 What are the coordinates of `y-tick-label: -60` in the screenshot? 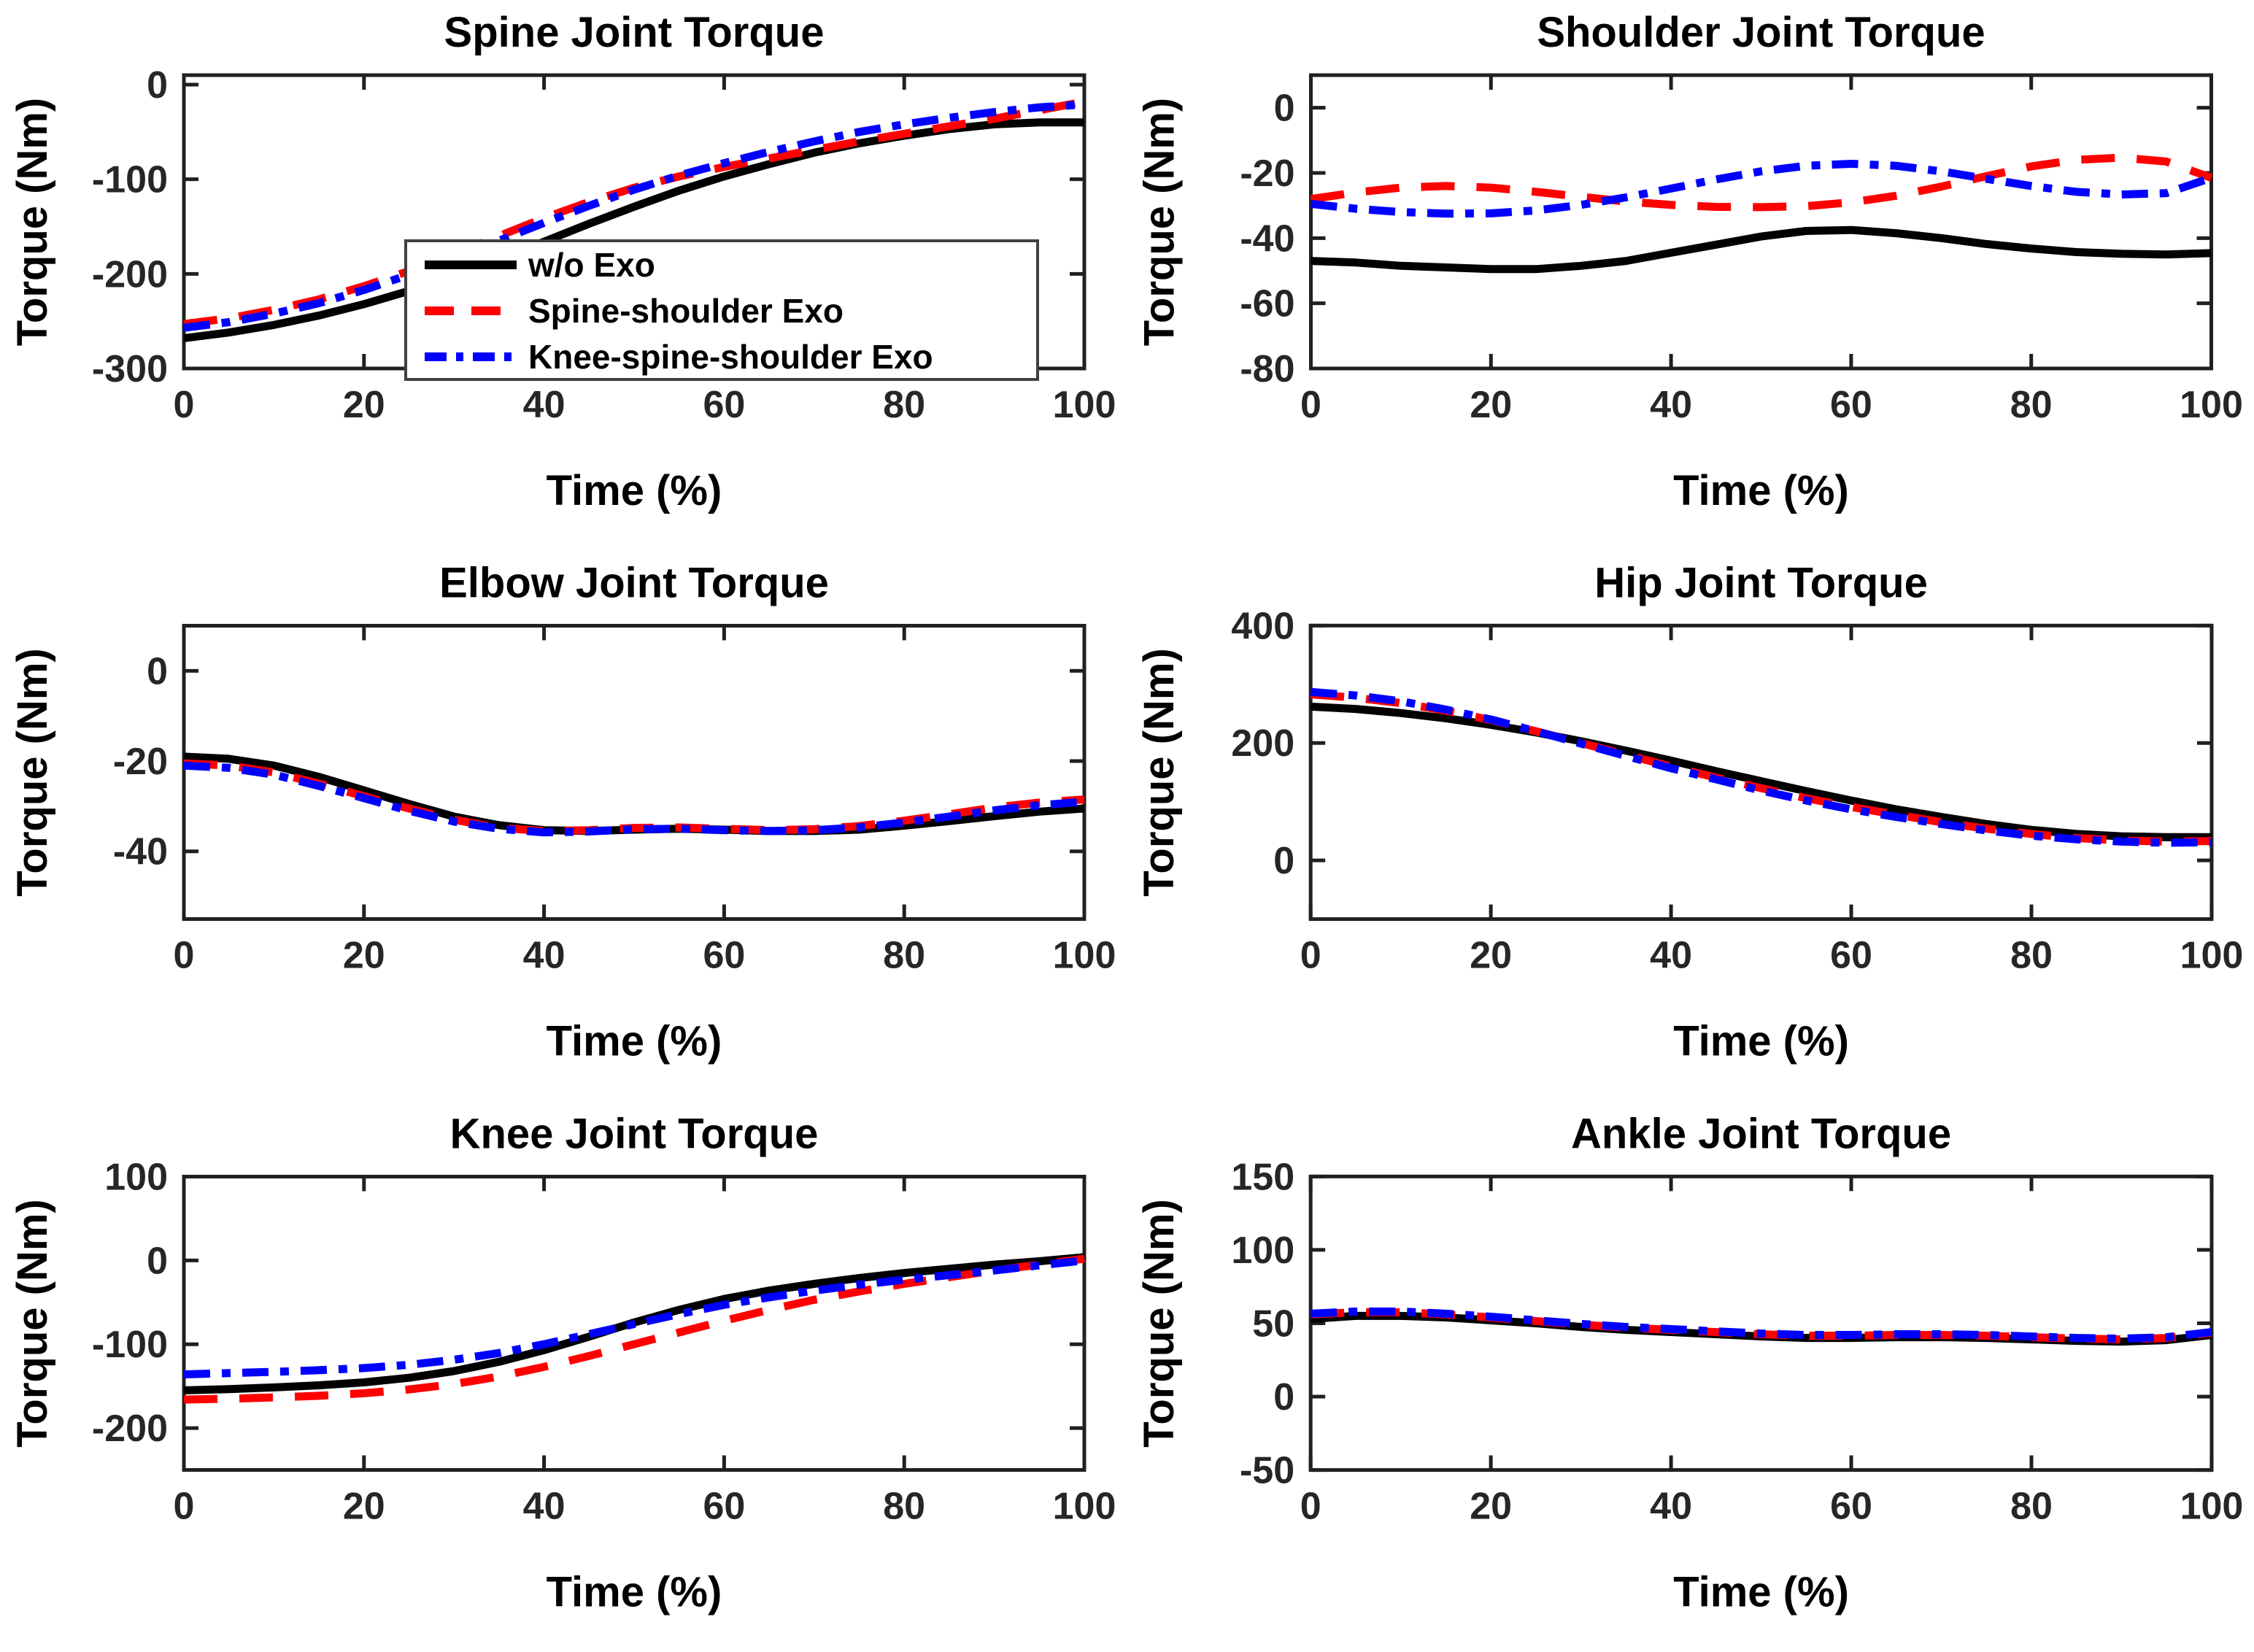 It's located at (1267, 304).